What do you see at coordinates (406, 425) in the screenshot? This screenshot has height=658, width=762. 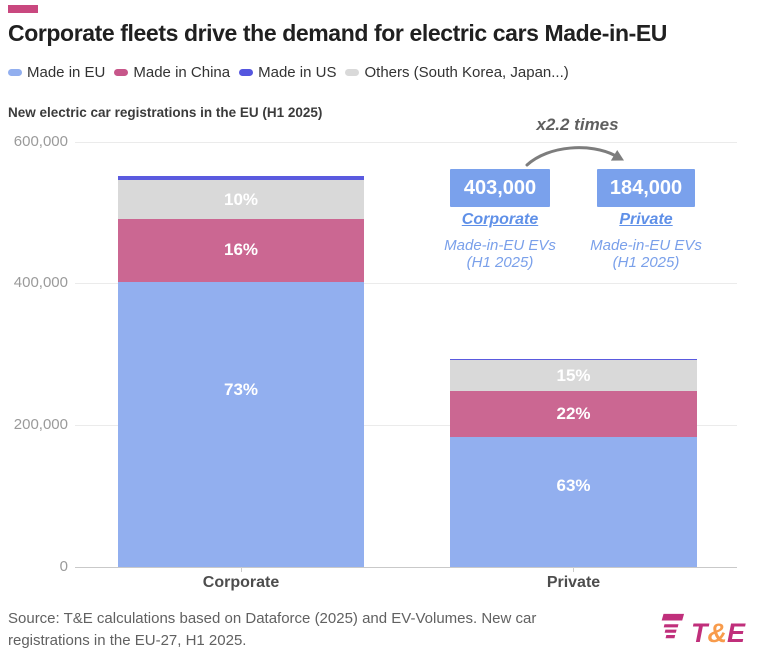 I see `gridline-200k` at bounding box center [406, 425].